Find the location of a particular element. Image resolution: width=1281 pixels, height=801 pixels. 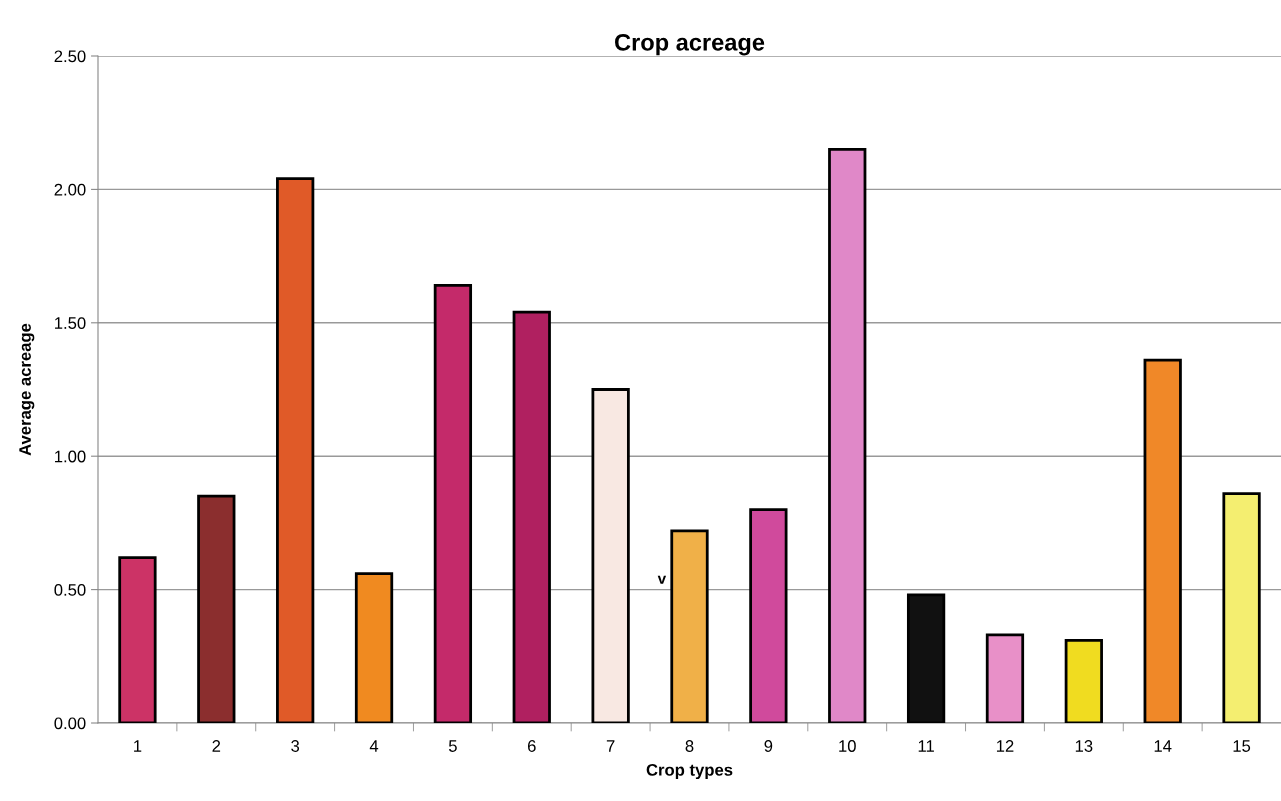

x-axis-title: Crop types is located at coordinates (689, 771).